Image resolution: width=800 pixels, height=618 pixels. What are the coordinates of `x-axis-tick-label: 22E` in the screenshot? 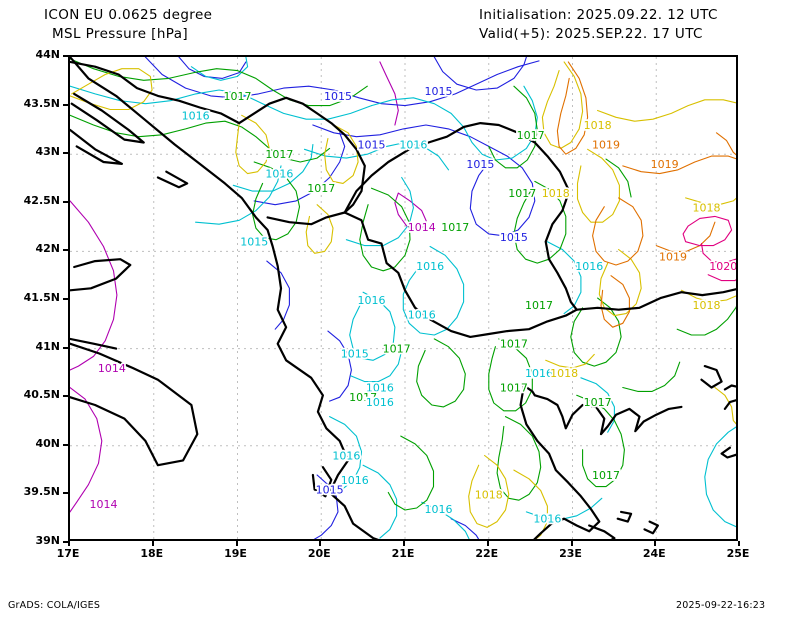 It's located at (487, 553).